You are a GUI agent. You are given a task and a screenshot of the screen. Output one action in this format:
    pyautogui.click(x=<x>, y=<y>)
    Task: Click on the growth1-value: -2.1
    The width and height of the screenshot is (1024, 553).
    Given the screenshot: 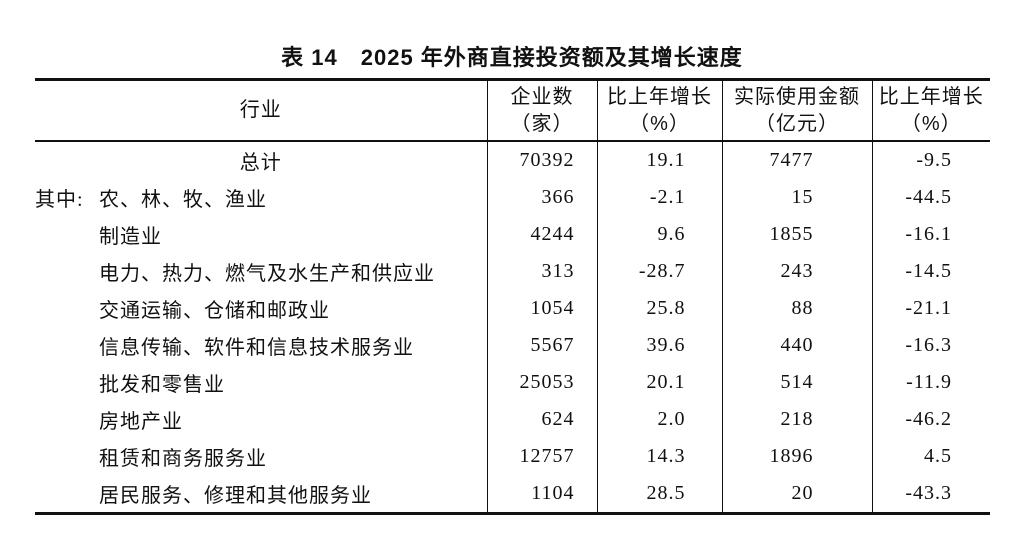 What is the action you would take?
    pyautogui.click(x=659, y=197)
    